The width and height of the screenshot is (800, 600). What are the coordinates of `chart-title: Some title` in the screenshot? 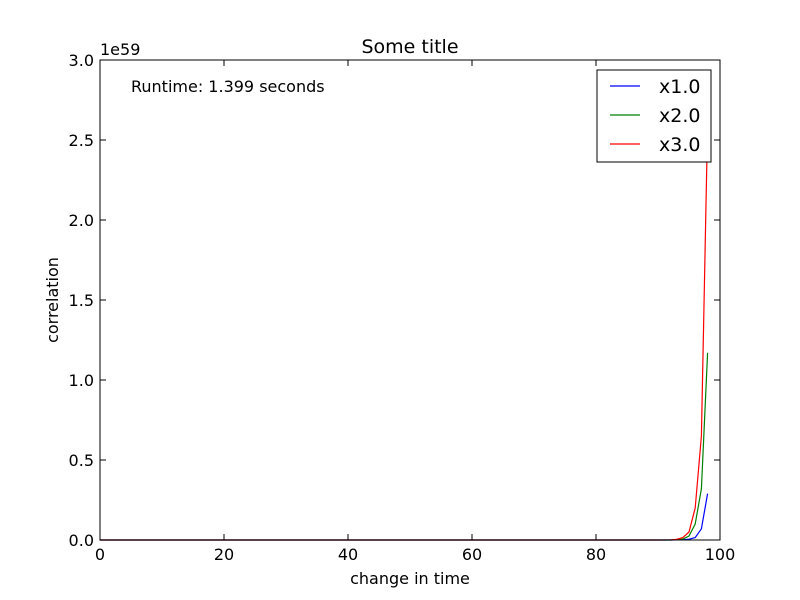 It's located at (409, 47).